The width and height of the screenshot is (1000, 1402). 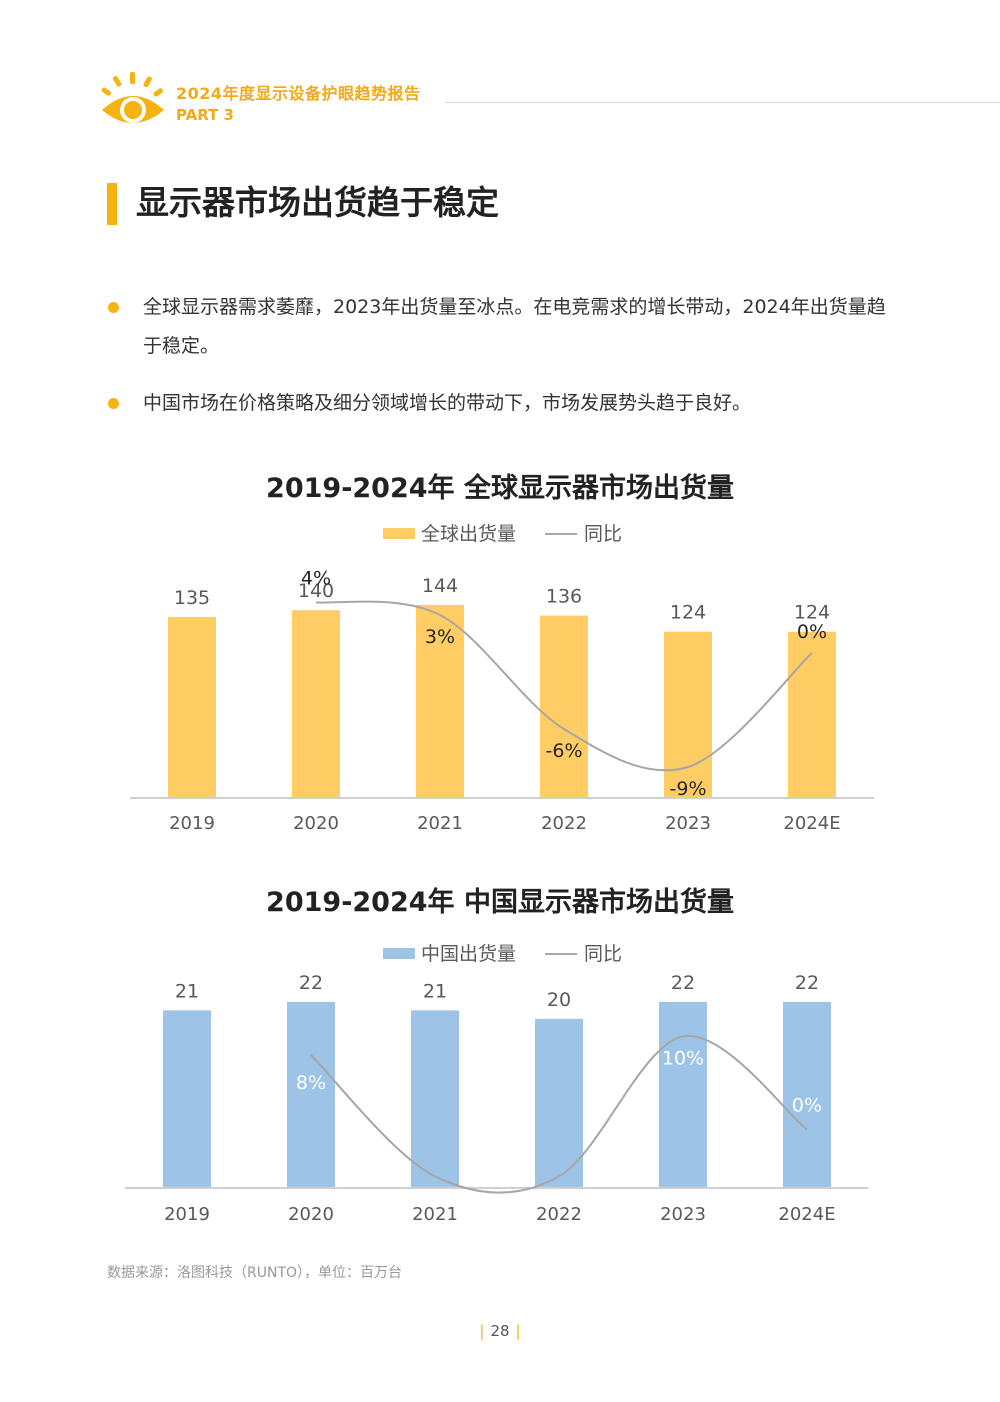 I want to click on yoy-value-label: -6%, so click(x=564, y=751).